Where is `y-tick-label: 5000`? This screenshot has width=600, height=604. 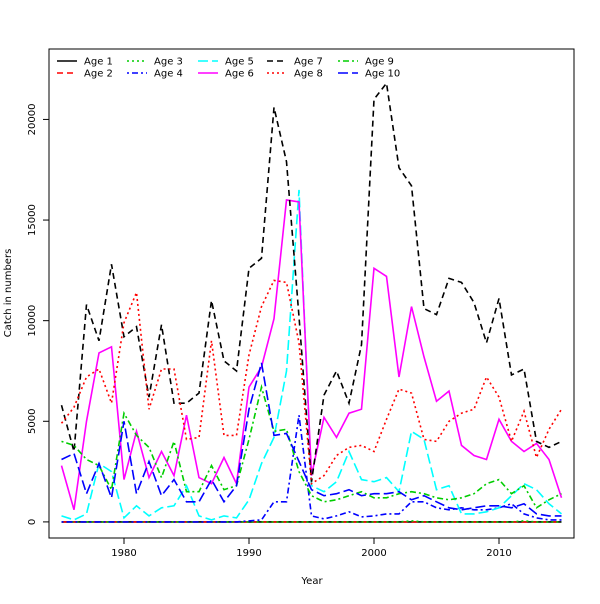
y-tick-label: 5000 is located at coordinates (32, 421).